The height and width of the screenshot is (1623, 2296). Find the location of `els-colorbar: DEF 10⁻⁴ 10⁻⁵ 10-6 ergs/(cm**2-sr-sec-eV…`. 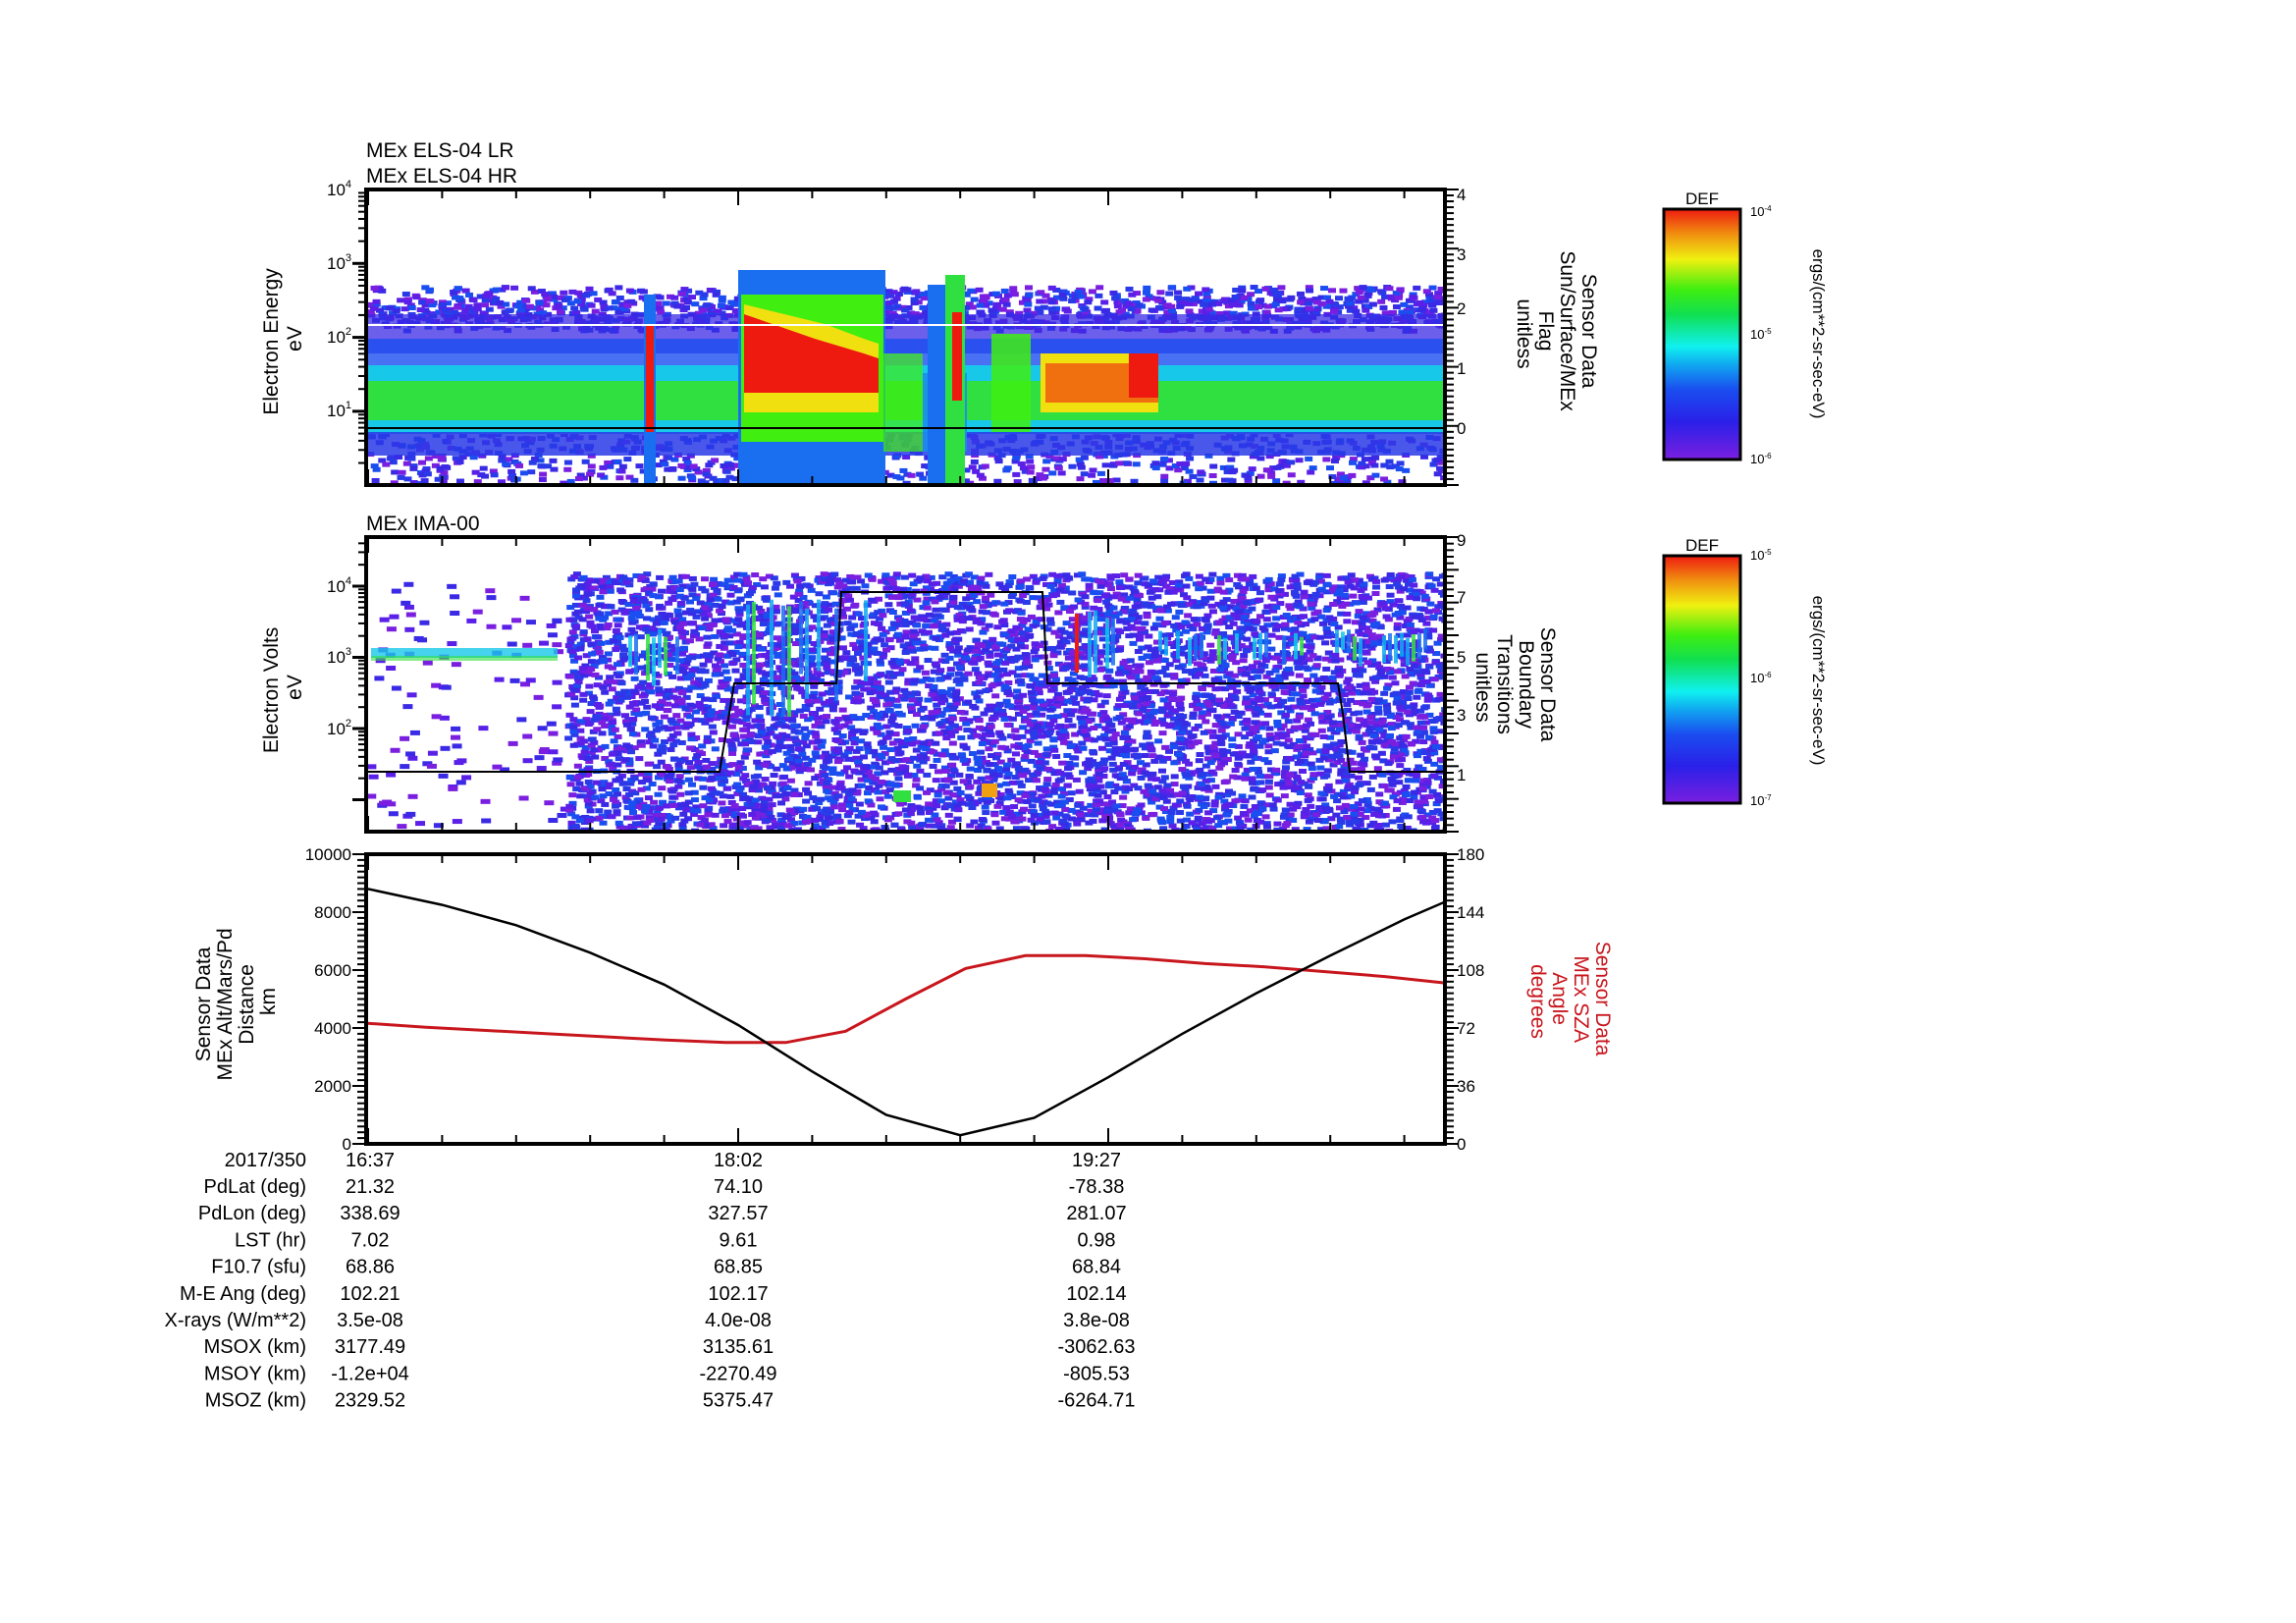

els-colorbar: DEF 10⁻⁴ 10⁻⁵ 10-6 ergs/(cm**2-sr-sec-eV… is located at coordinates (1745, 327).